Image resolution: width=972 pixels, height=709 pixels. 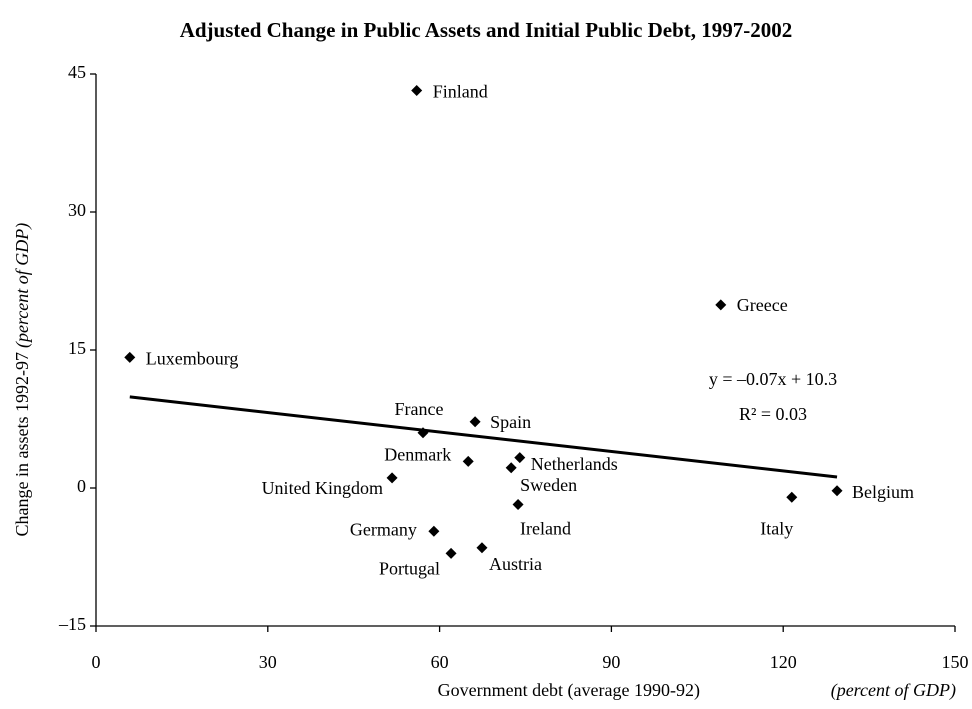 I want to click on x-tick-label: 120, so click(x=783, y=662).